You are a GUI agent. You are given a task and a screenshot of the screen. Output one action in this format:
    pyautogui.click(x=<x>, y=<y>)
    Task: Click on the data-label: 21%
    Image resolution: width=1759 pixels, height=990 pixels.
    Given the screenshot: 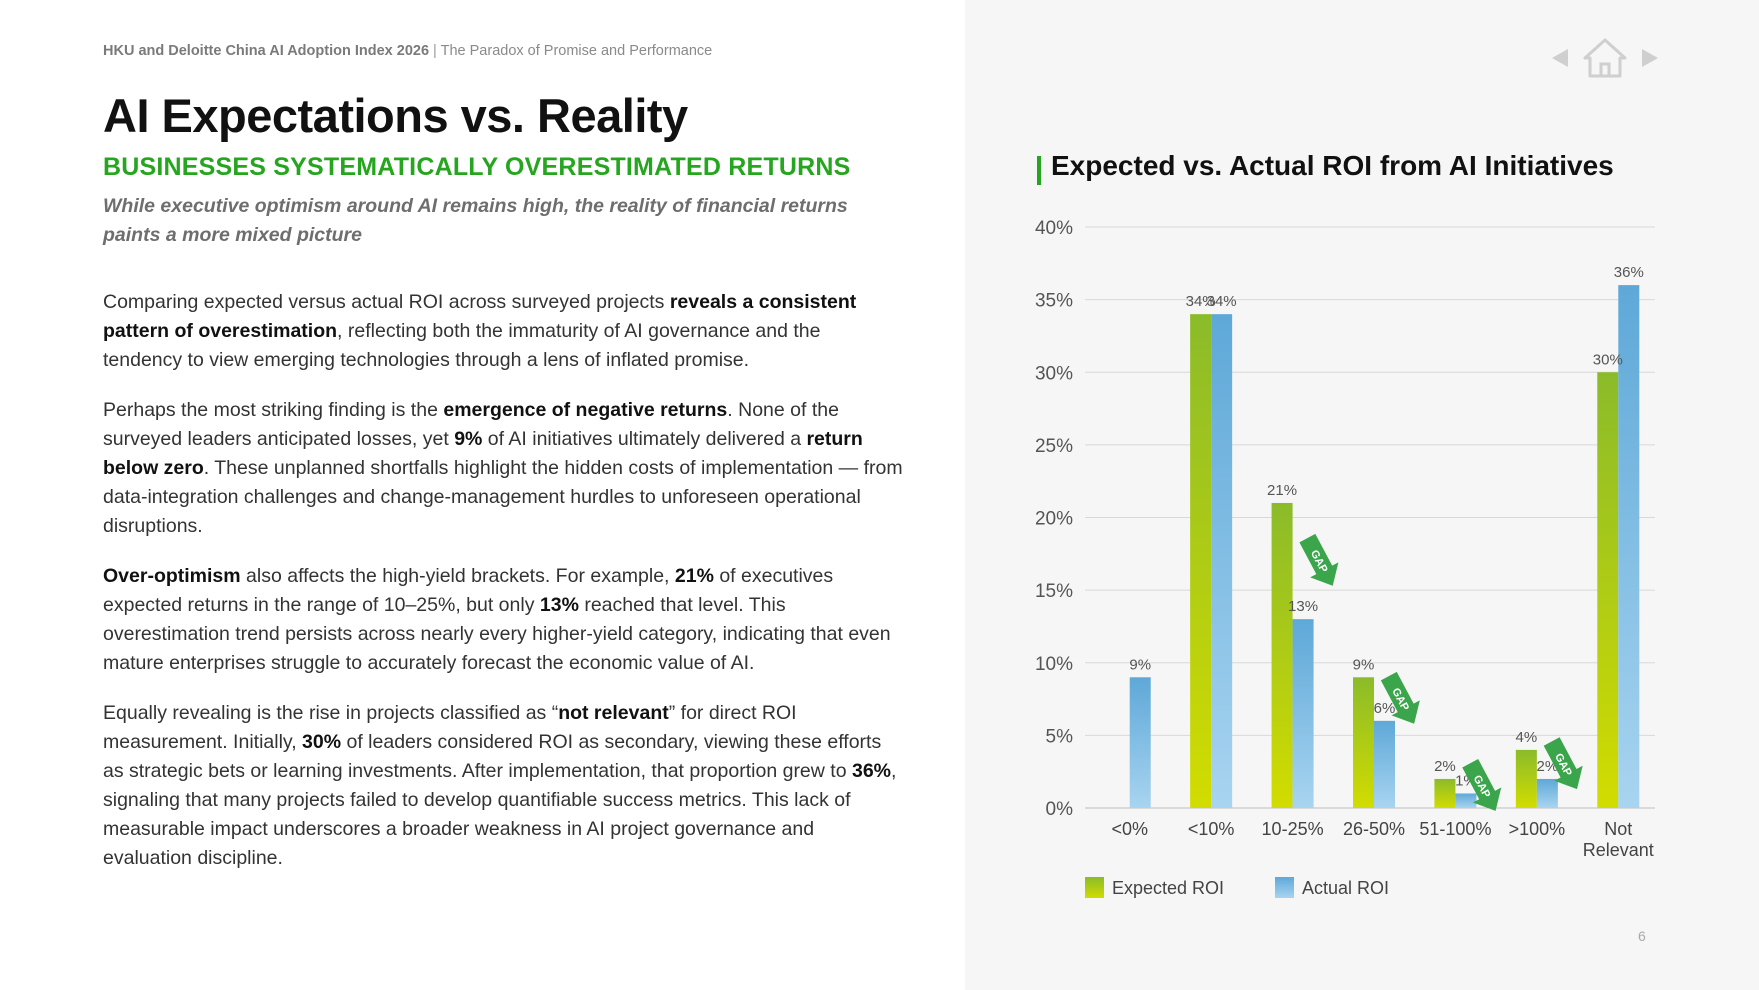 What is the action you would take?
    pyautogui.click(x=1282, y=490)
    